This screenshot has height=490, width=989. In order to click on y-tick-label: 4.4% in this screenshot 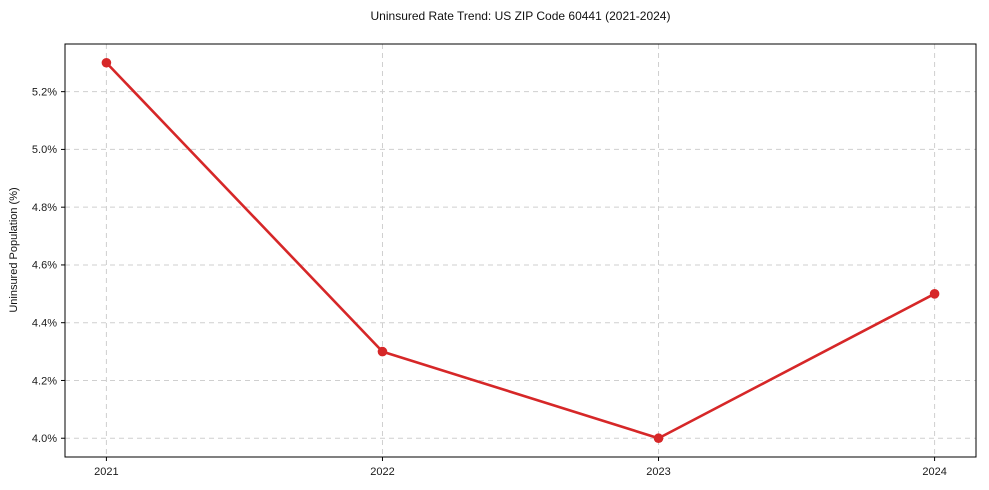, I will do `click(44, 324)`.